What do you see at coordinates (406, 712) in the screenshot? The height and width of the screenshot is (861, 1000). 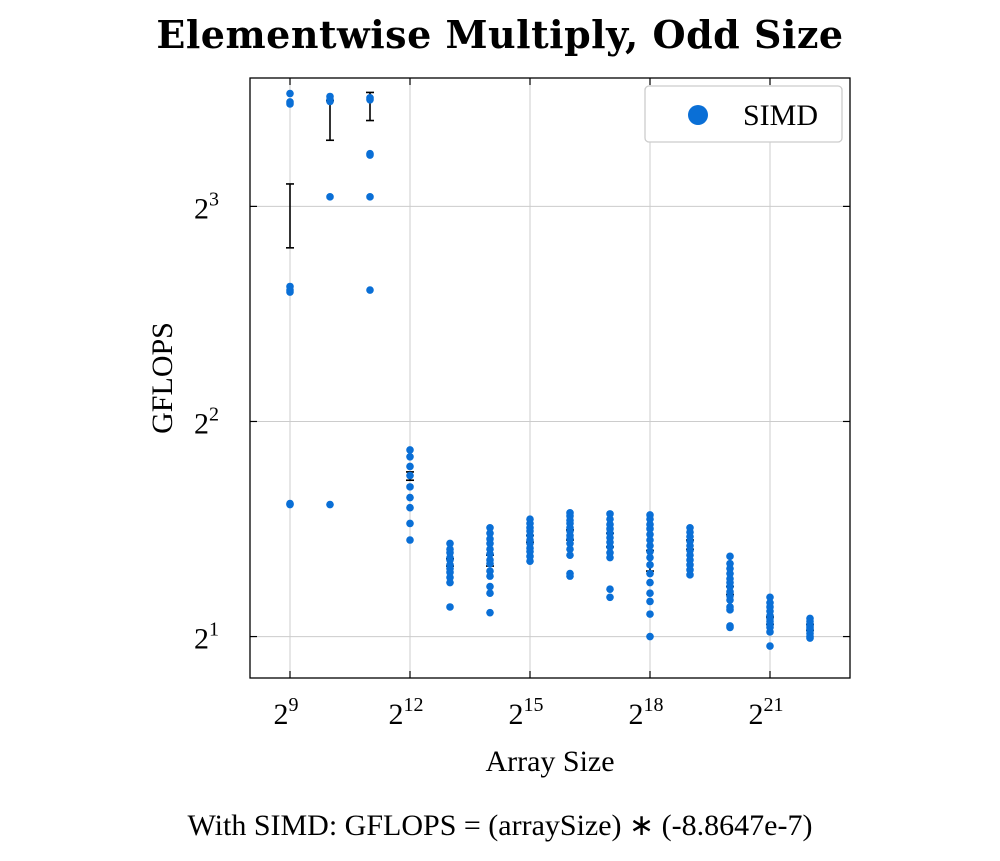 I see `x-tick-label: 212` at bounding box center [406, 712].